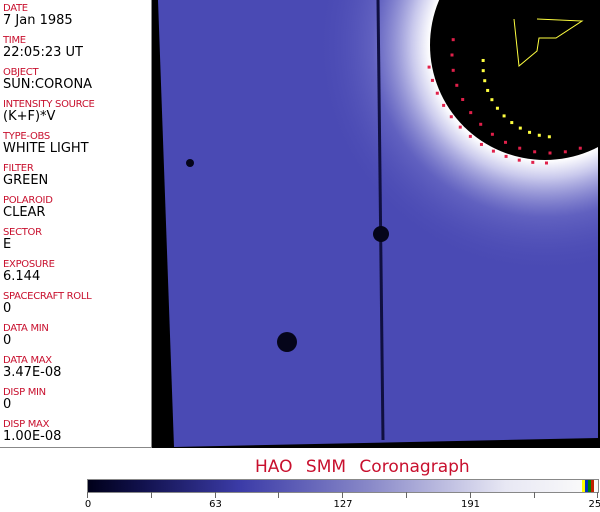  I want to click on colorbar-tick-label: 0, so click(88, 504).